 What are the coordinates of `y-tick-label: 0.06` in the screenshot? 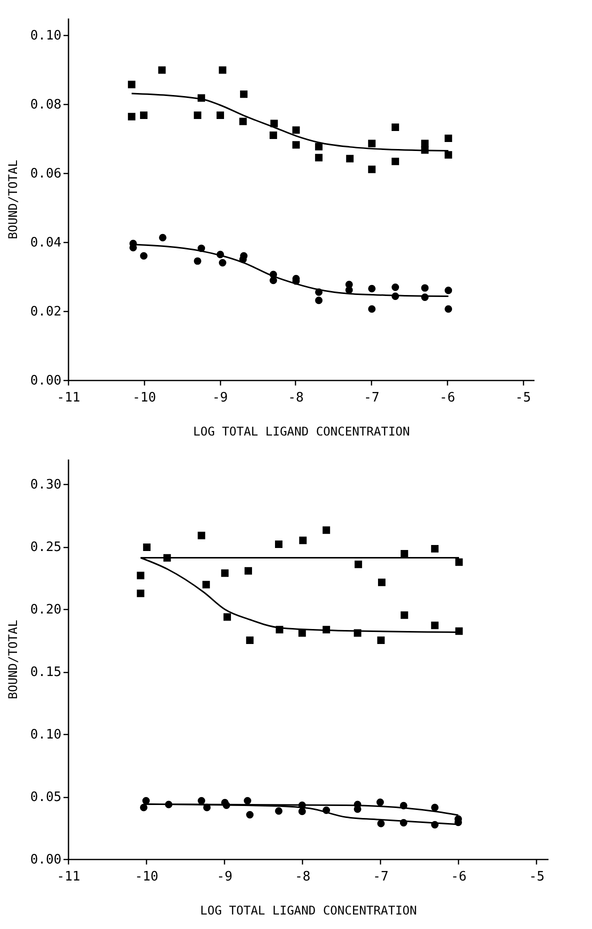 It's located at (46, 174).